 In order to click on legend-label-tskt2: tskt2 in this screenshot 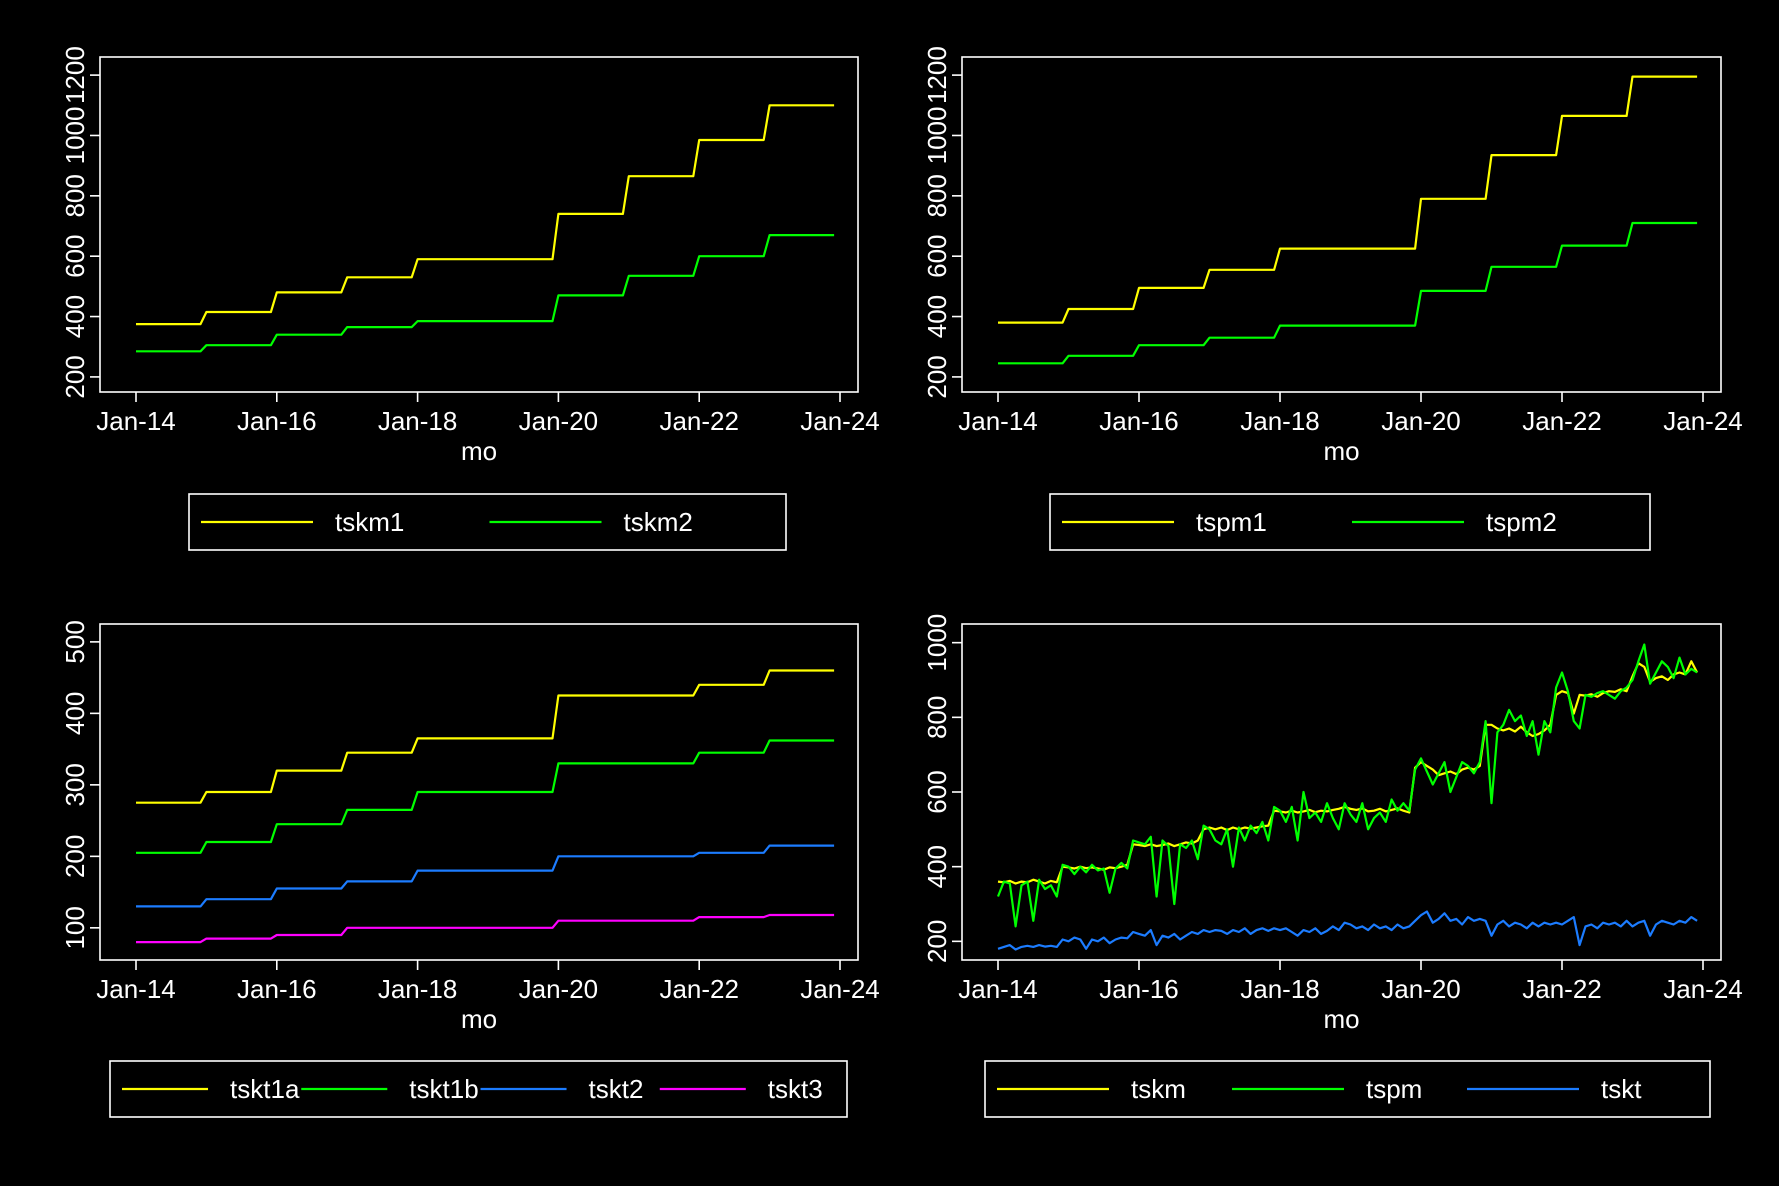, I will do `click(616, 1089)`.